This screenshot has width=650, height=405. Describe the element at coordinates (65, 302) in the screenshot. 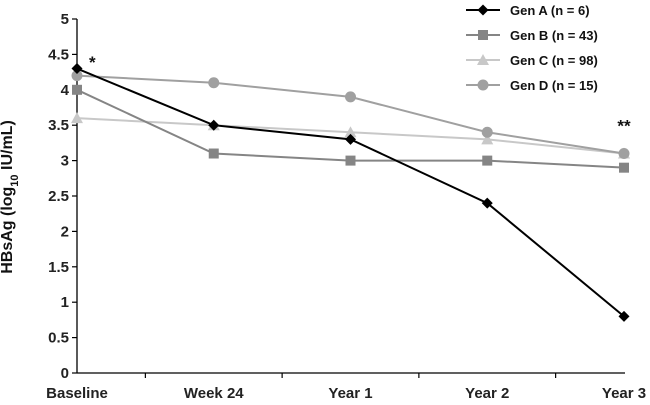

I see `y-tick-label: 1` at that location.